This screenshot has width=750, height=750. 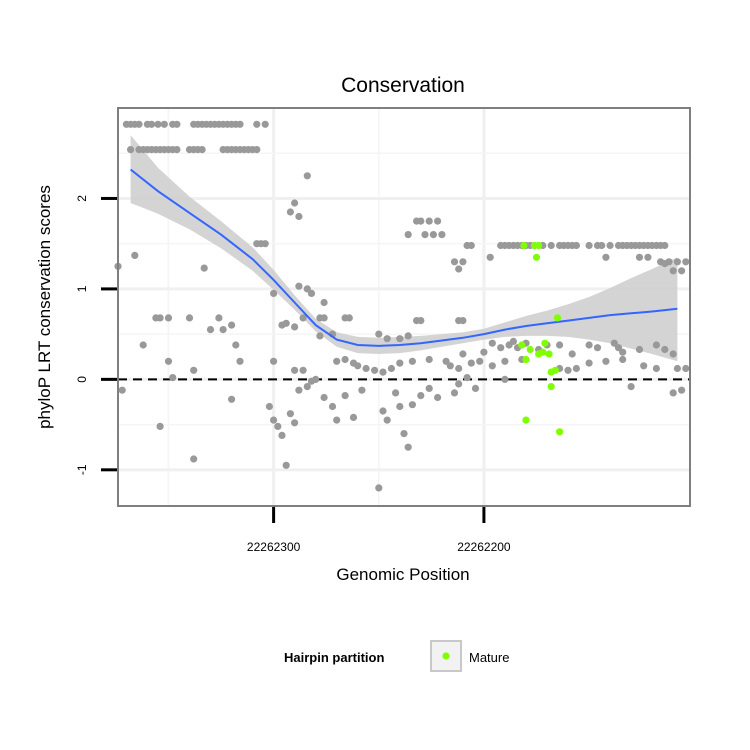 What do you see at coordinates (484, 547) in the screenshot?
I see `x-tick-label: 22262200` at bounding box center [484, 547].